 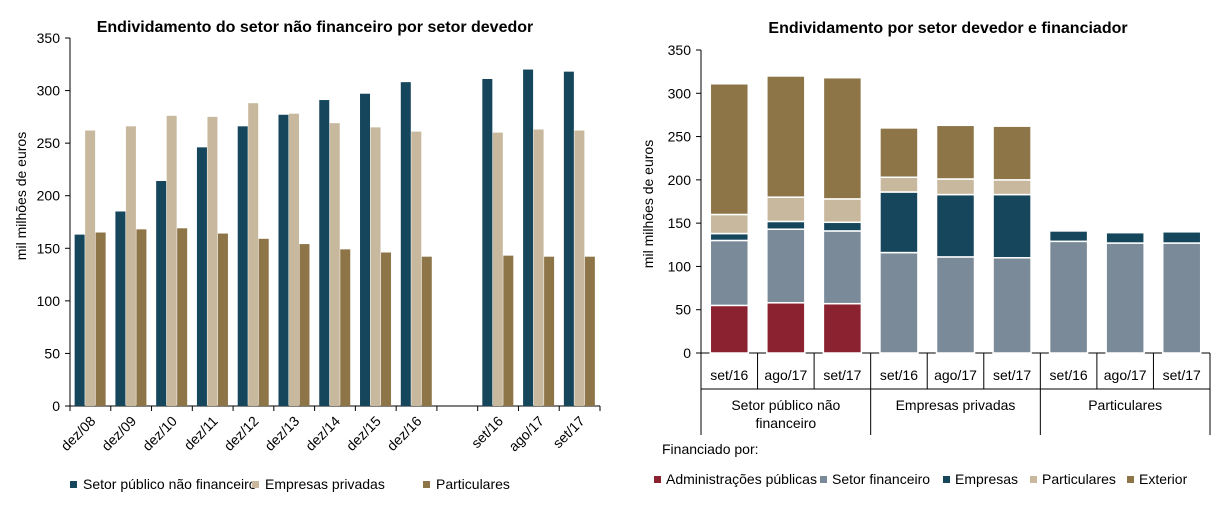 What do you see at coordinates (49, 196) in the screenshot?
I see `chart-left-ytick-label: 200` at bounding box center [49, 196].